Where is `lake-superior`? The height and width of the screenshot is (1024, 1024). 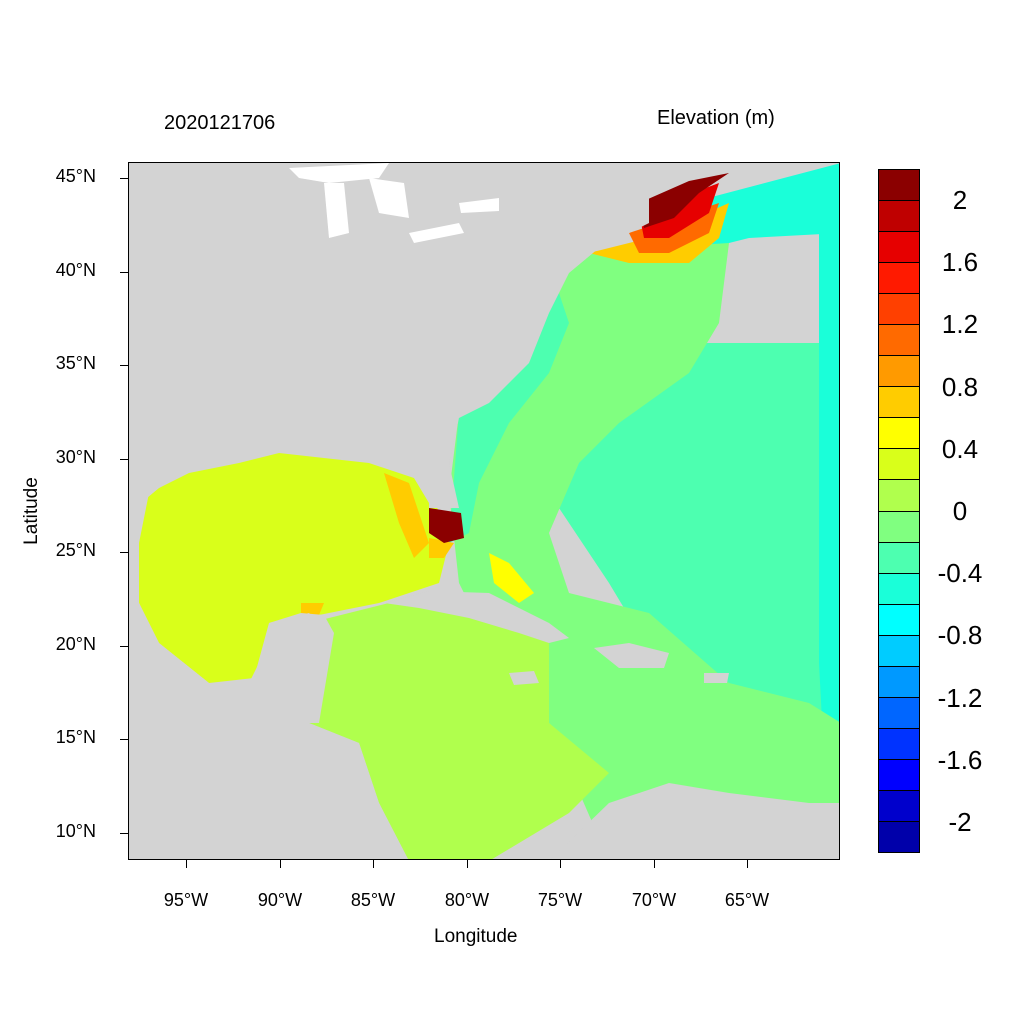 lake-superior is located at coordinates (339, 173).